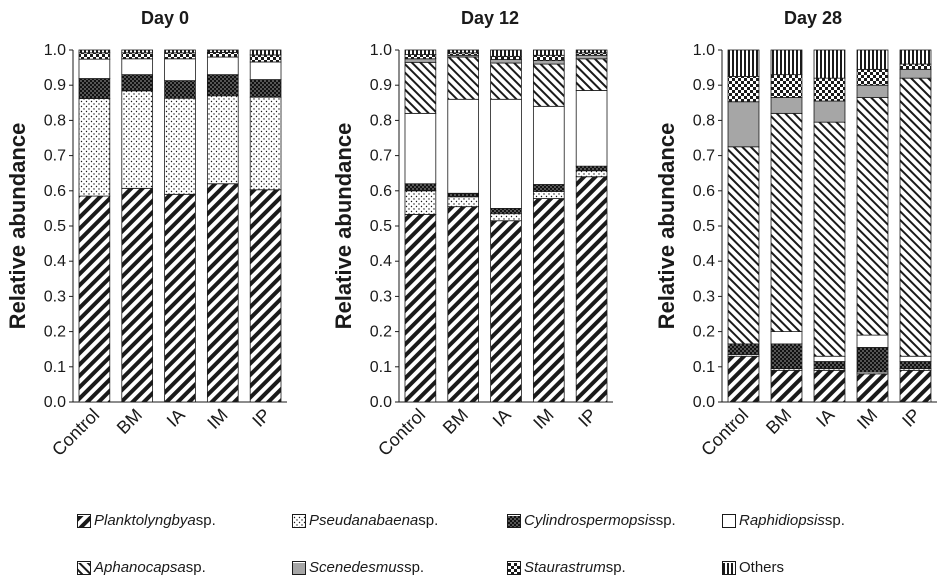  What do you see at coordinates (704, 120) in the screenshot?
I see `y-tick-label: 0.8` at bounding box center [704, 120].